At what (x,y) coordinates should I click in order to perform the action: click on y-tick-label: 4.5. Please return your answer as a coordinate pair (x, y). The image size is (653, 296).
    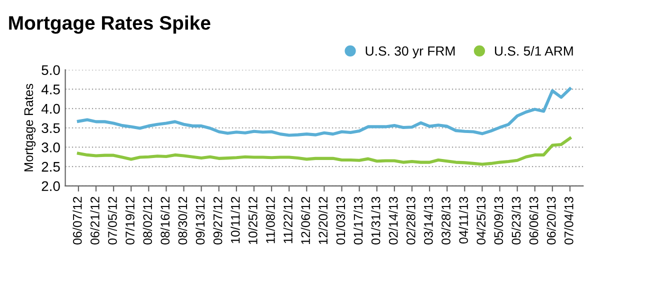
    Looking at the image, I should click on (50, 89).